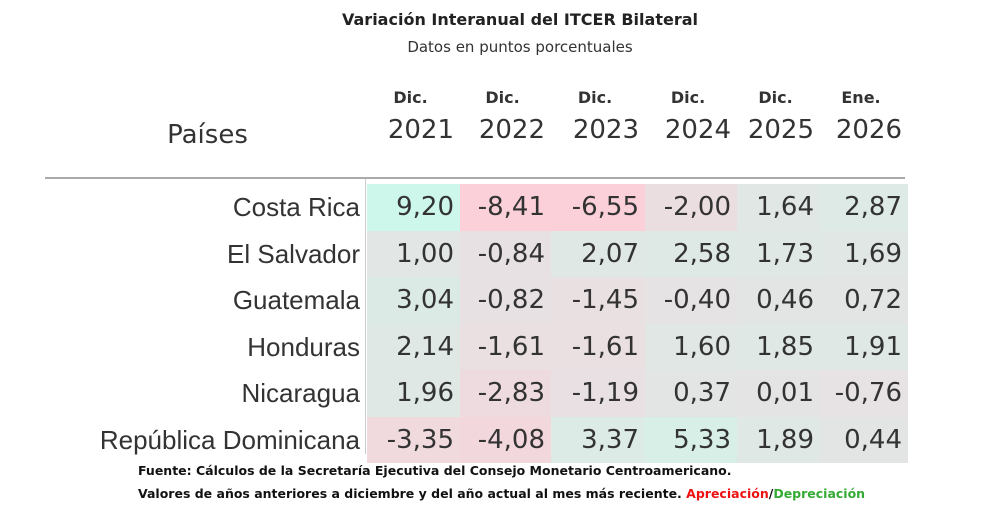 The image size is (994, 532). What do you see at coordinates (413, 439) in the screenshot?
I see `heatmap-cell: -3,35` at bounding box center [413, 439].